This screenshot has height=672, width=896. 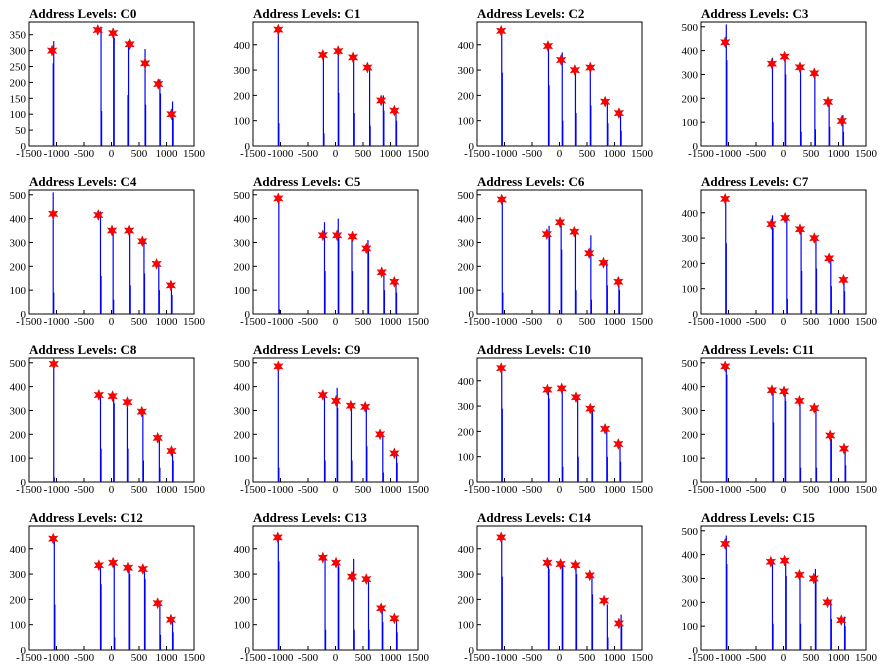 What do you see at coordinates (335, 252) in the screenshot?
I see `plot-frame` at bounding box center [335, 252].